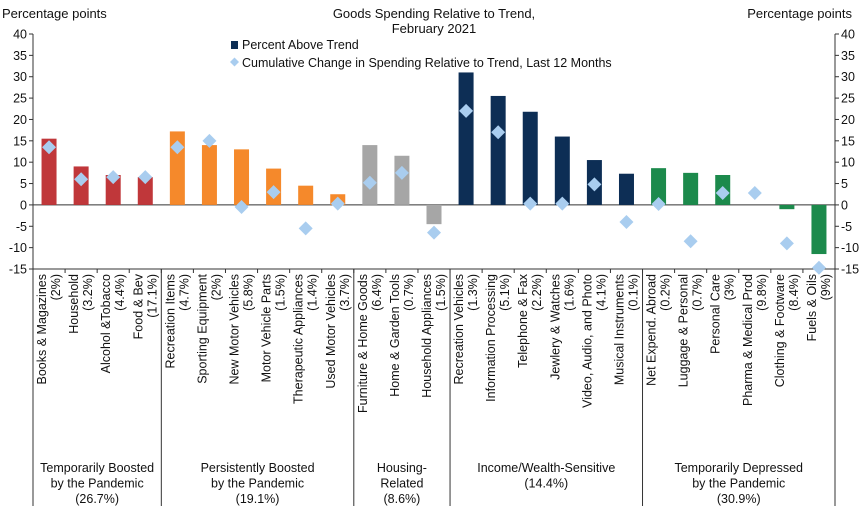  I want to click on category-label: Recreation Items(4.7%), so click(177, 321).